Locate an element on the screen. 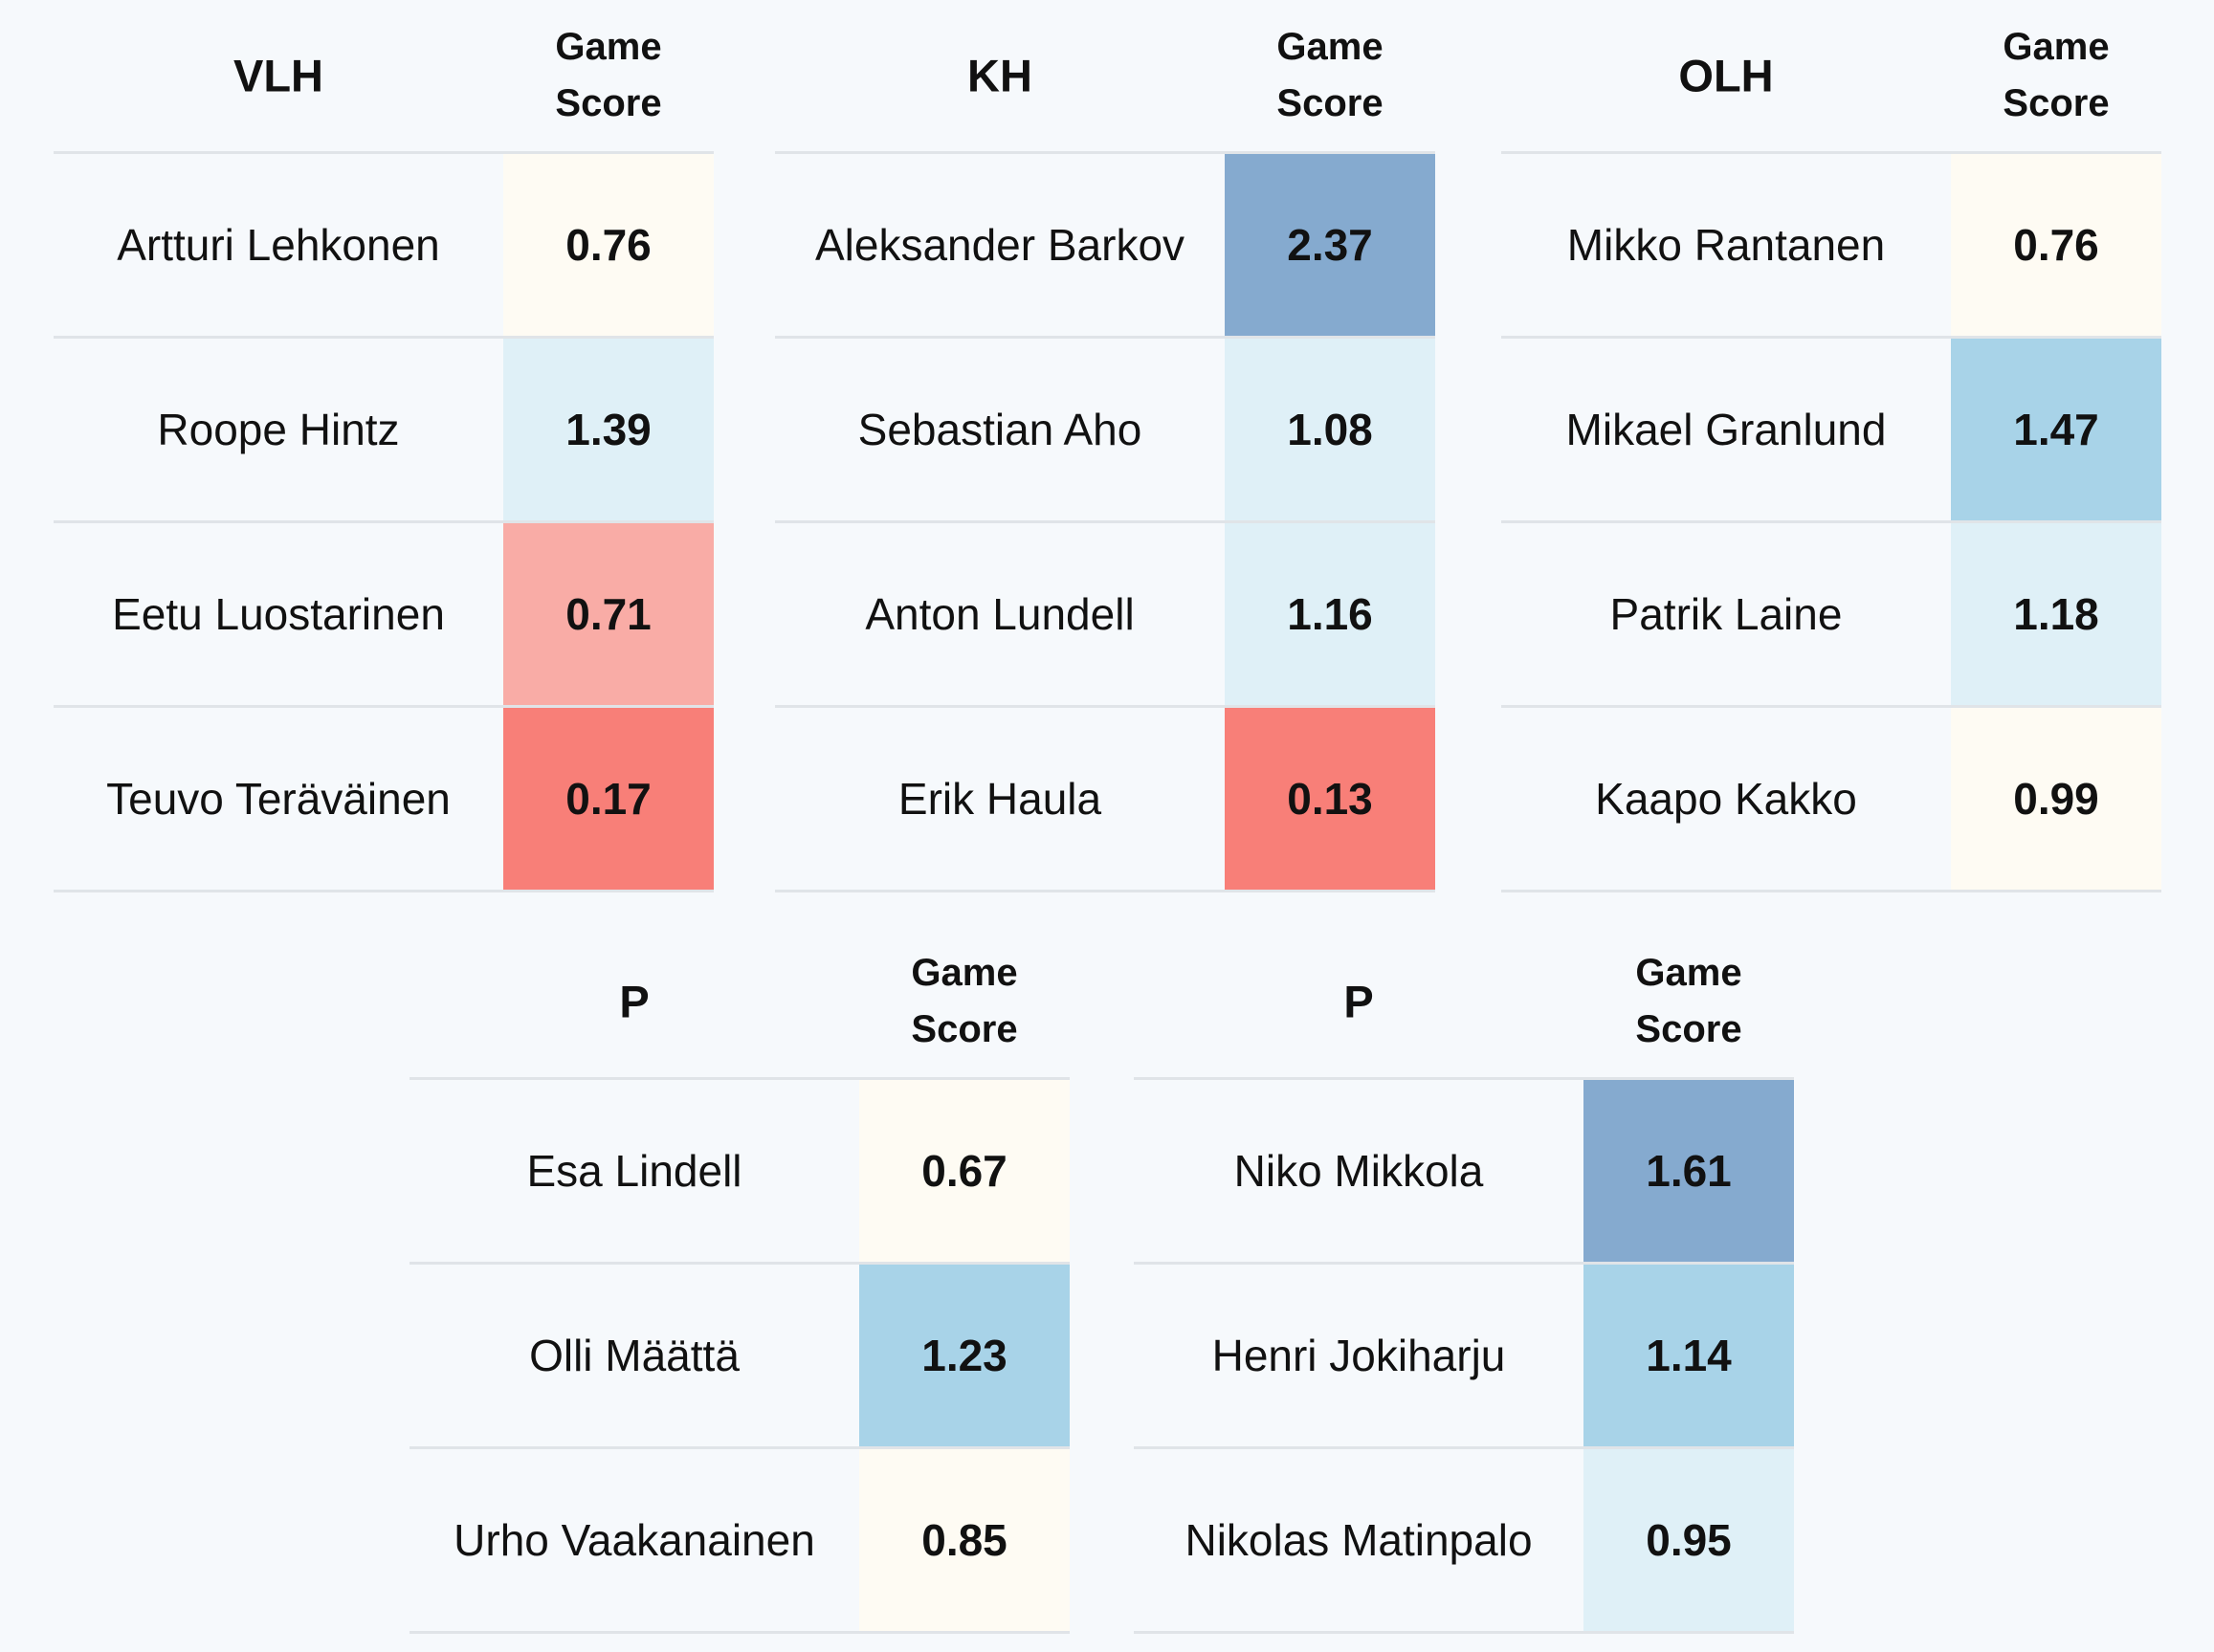 This screenshot has height=1652, width=2214. game-score-cell: 0.95 is located at coordinates (1689, 1540).